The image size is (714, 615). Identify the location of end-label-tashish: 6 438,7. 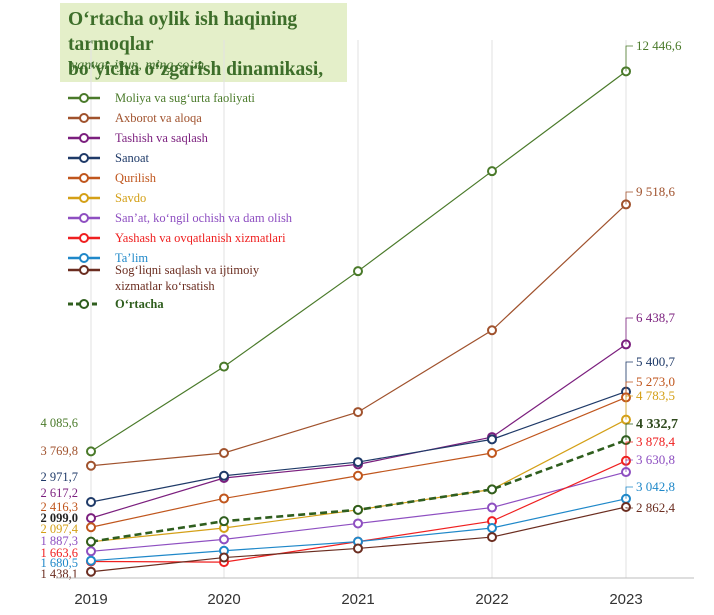
(656, 317).